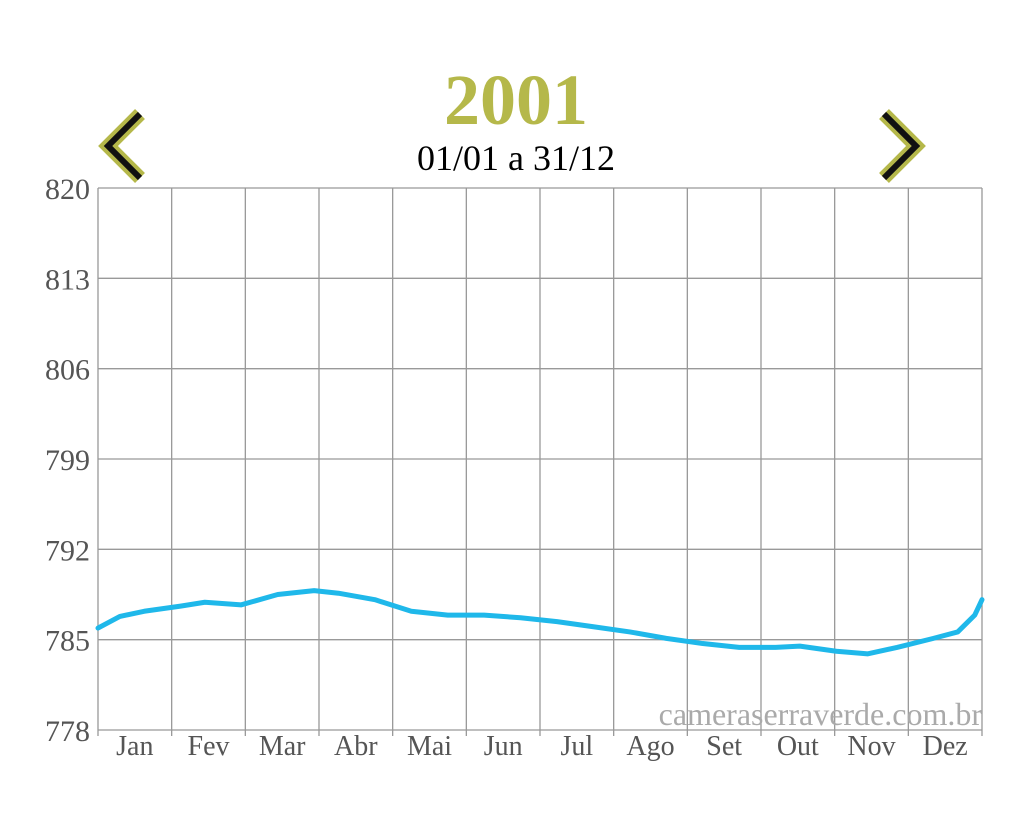 The height and width of the screenshot is (815, 1024). What do you see at coordinates (576, 746) in the screenshot?
I see `x-tick-label: Jul` at bounding box center [576, 746].